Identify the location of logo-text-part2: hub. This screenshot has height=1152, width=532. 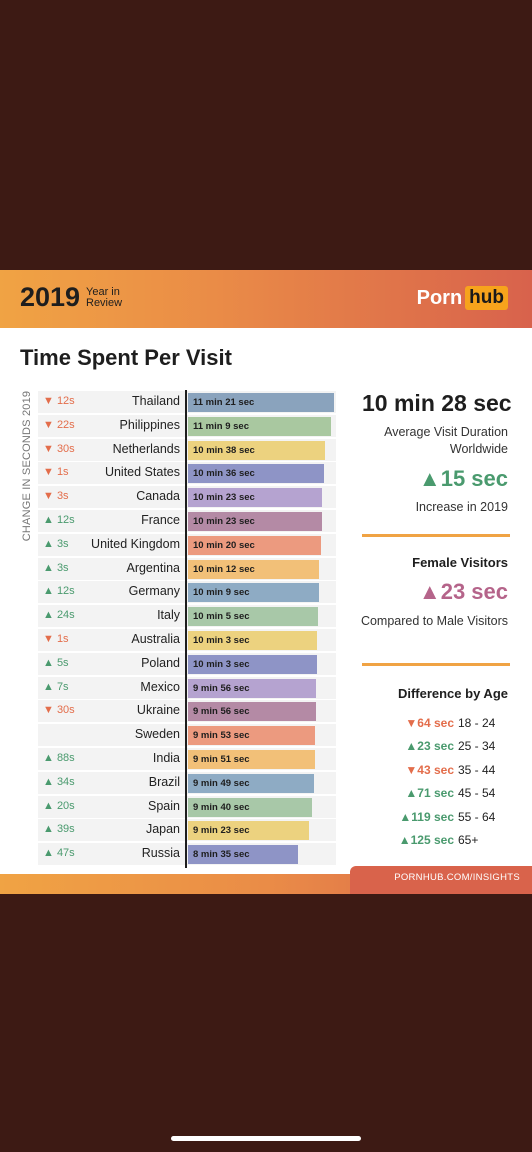
(486, 298).